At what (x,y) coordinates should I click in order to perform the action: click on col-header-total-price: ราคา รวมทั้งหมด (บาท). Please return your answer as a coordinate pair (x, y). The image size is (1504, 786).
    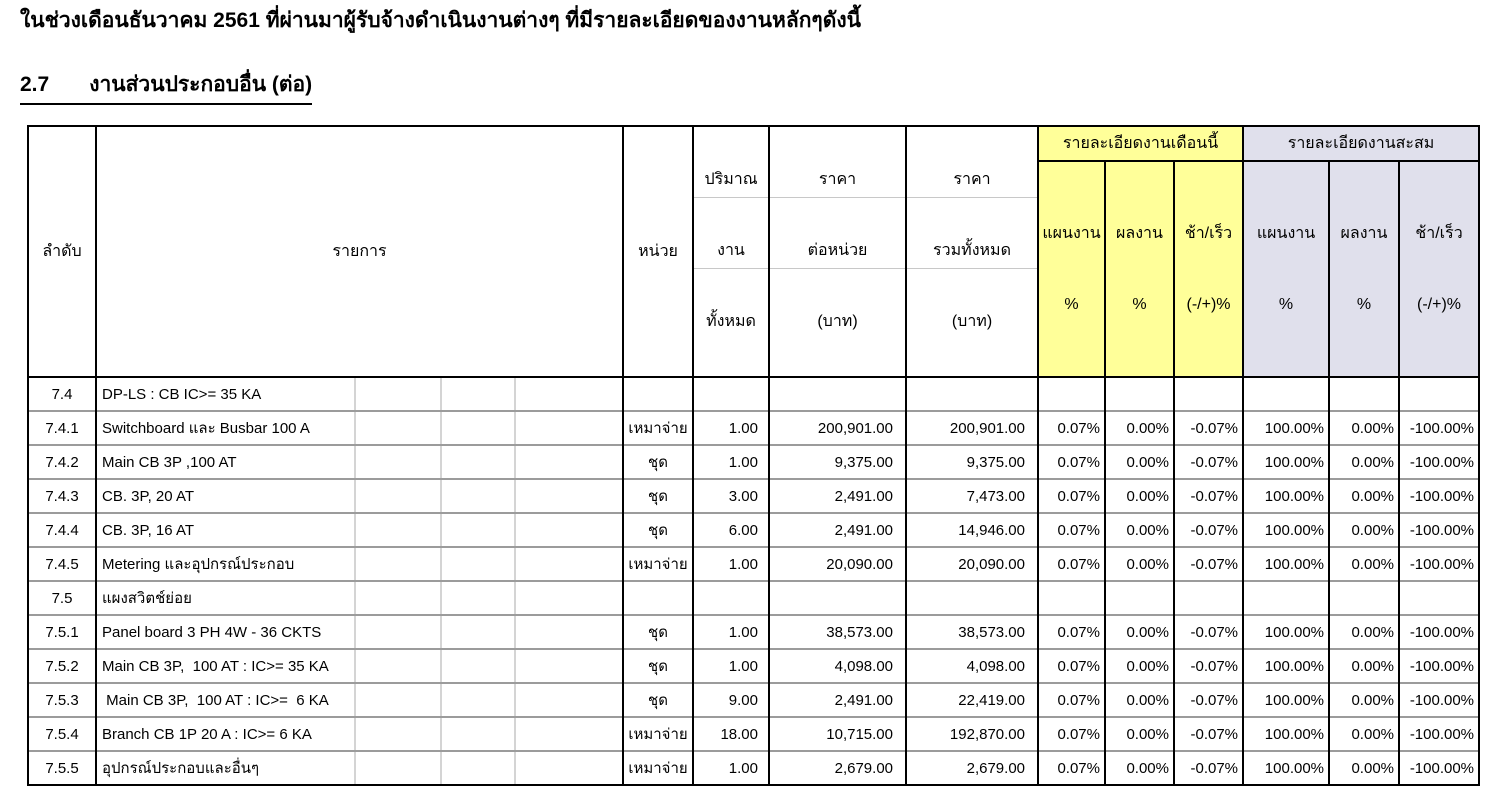
    Looking at the image, I should click on (972, 251).